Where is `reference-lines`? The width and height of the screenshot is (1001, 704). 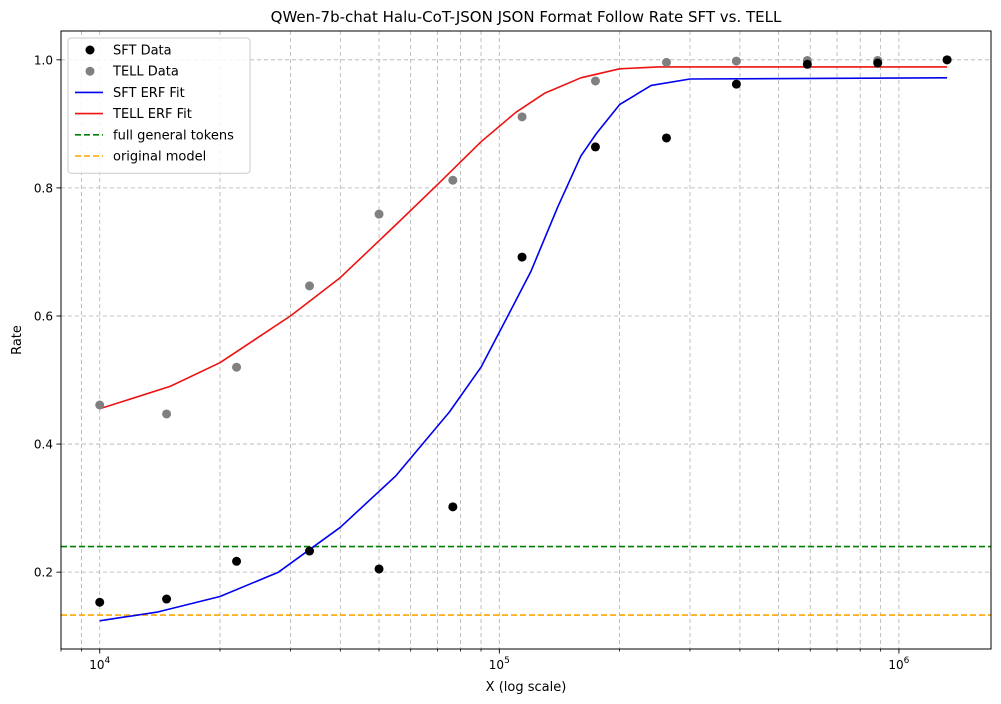 reference-lines is located at coordinates (526, 580).